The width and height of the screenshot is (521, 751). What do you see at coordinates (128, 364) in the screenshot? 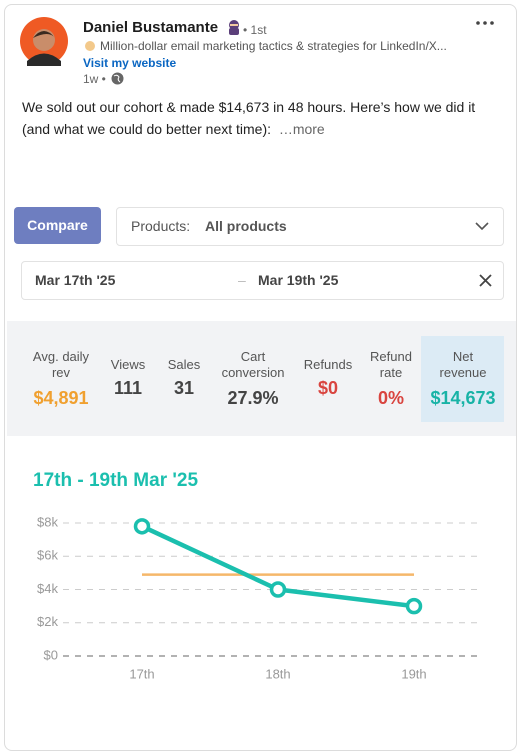
I see `stat-label: Views` at bounding box center [128, 364].